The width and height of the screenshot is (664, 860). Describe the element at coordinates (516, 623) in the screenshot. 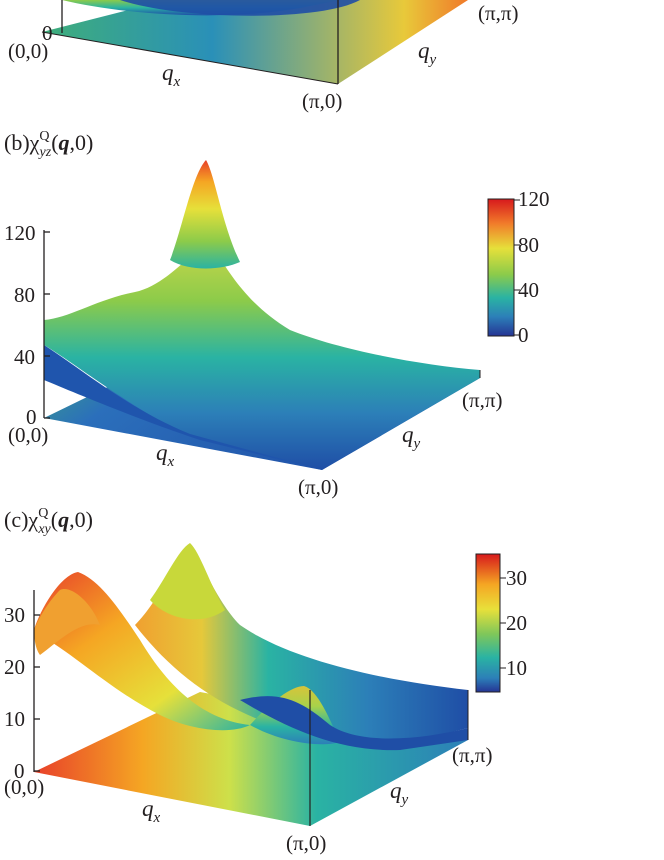

I see `panel-c-colorbar-label-20: 20` at that location.